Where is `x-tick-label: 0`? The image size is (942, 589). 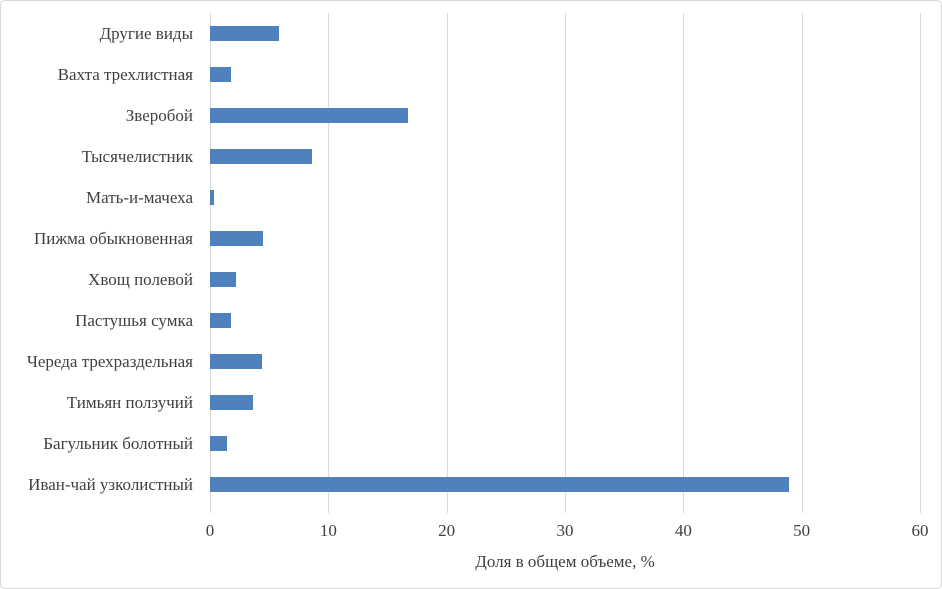 x-tick-label: 0 is located at coordinates (210, 530).